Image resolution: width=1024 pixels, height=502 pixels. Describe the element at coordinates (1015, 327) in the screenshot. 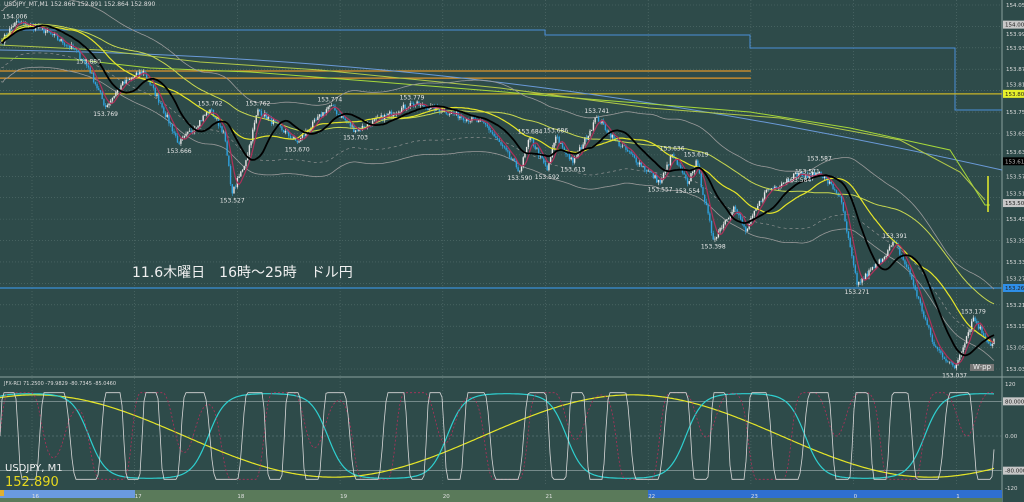

I see `price-tick-label: 153.155` at that location.